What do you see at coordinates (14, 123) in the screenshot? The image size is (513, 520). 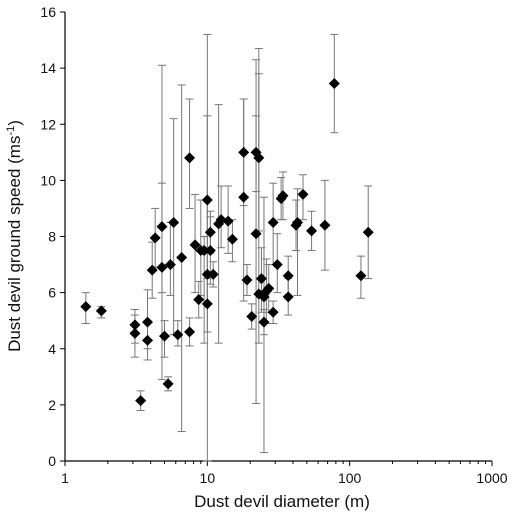 I see `y-axis-title-close: )` at bounding box center [14, 123].